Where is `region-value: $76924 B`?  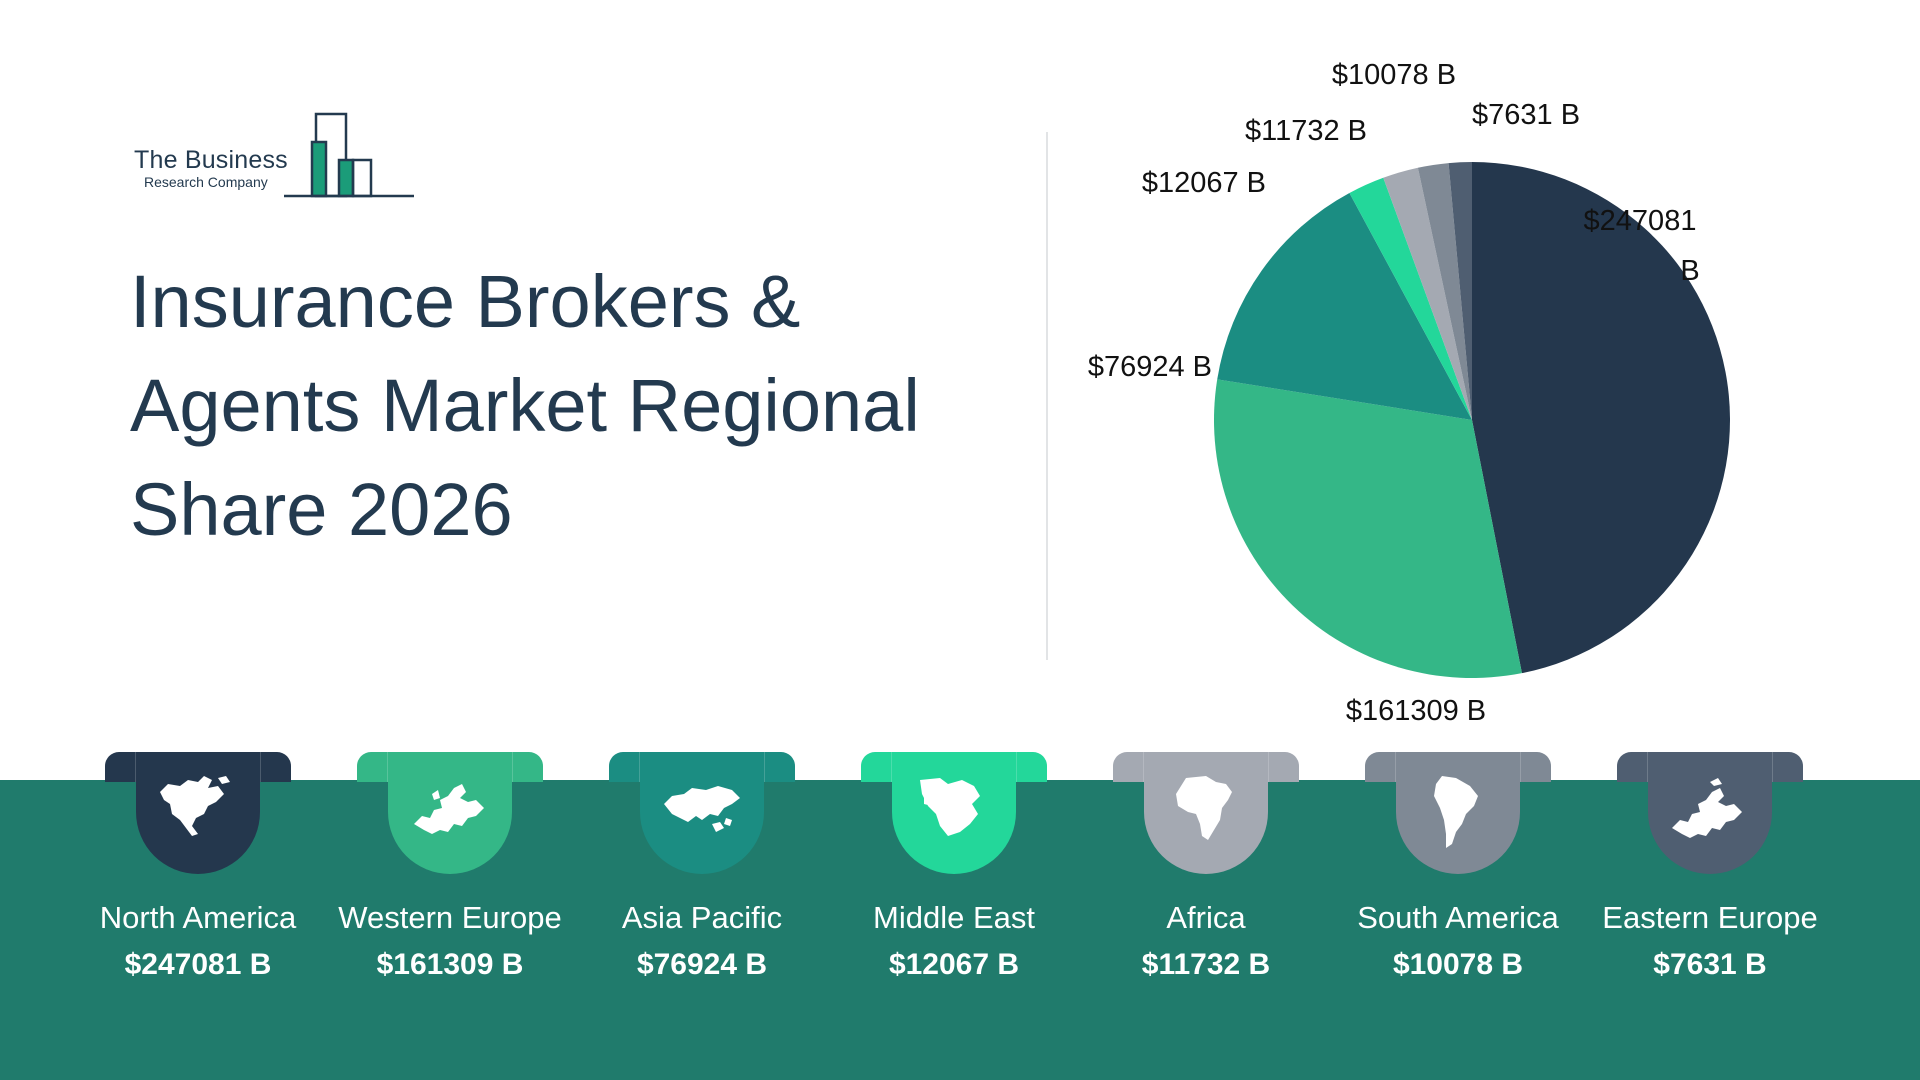 region-value: $76924 B is located at coordinates (702, 964).